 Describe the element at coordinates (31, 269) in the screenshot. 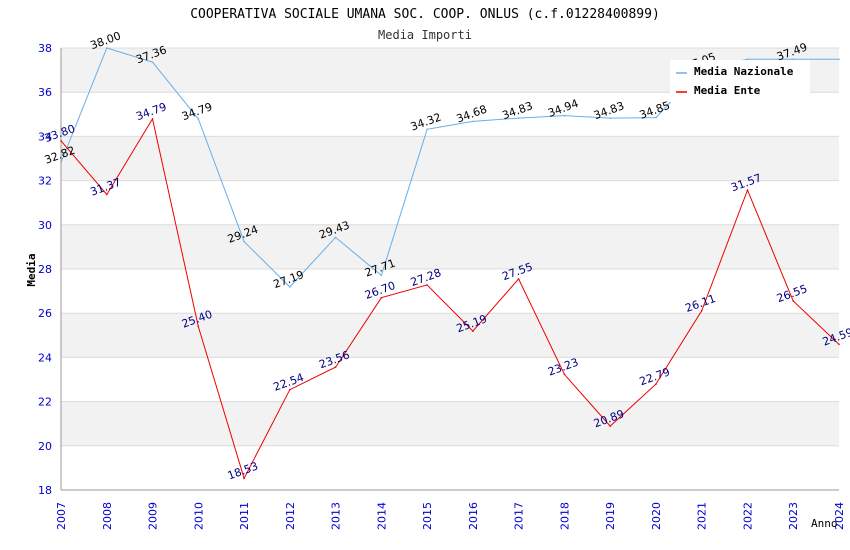

I see `y-axis-label: Media` at that location.